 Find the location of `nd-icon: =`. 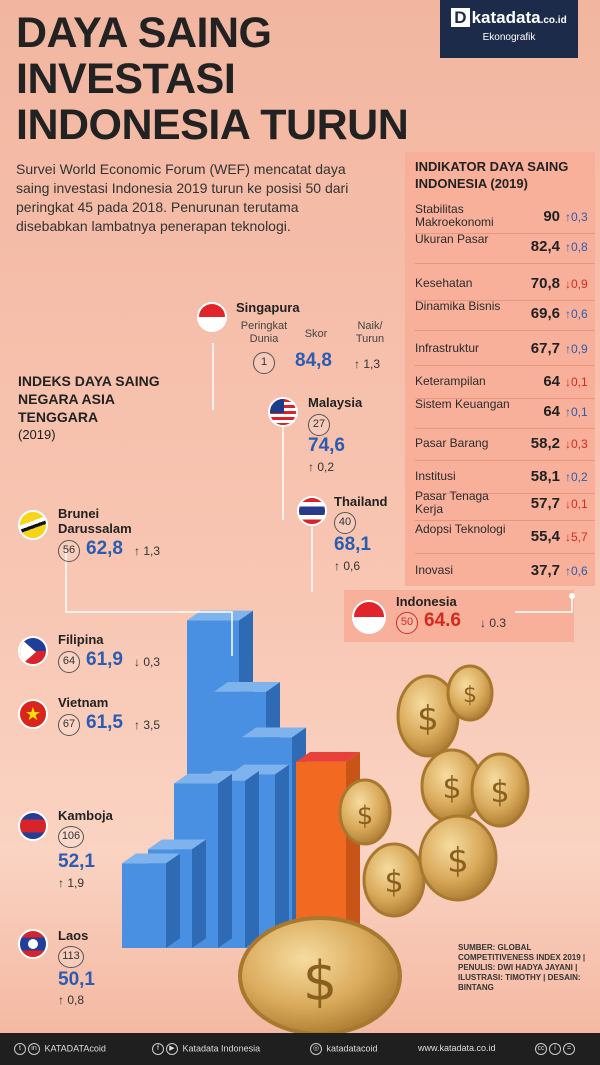

nd-icon: = is located at coordinates (569, 1049).